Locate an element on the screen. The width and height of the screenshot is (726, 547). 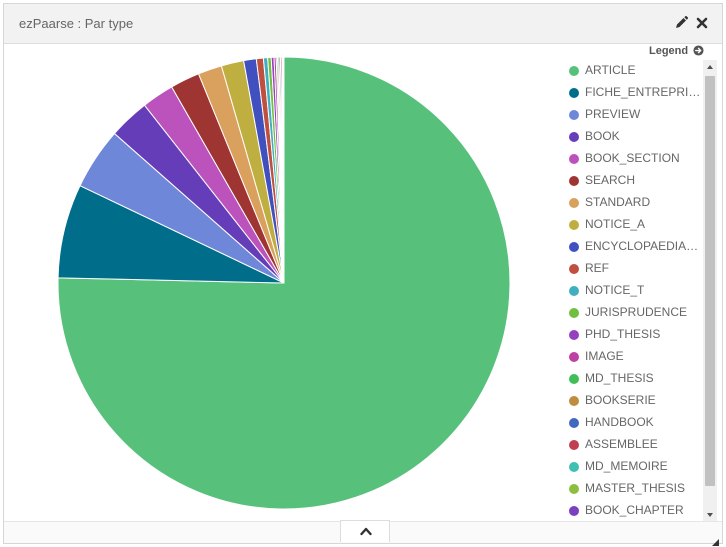
legend-label: SEARCH is located at coordinates (610, 180).